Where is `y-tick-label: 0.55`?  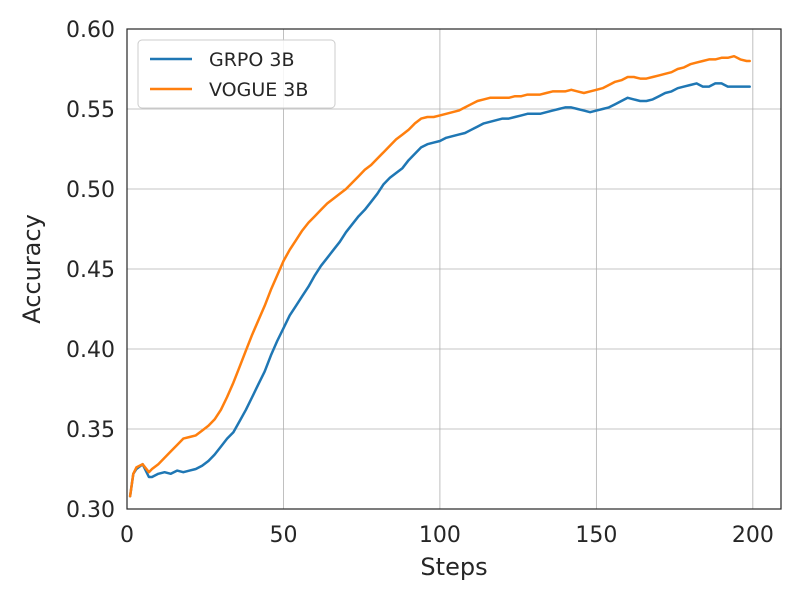 y-tick-label: 0.55 is located at coordinates (90, 110).